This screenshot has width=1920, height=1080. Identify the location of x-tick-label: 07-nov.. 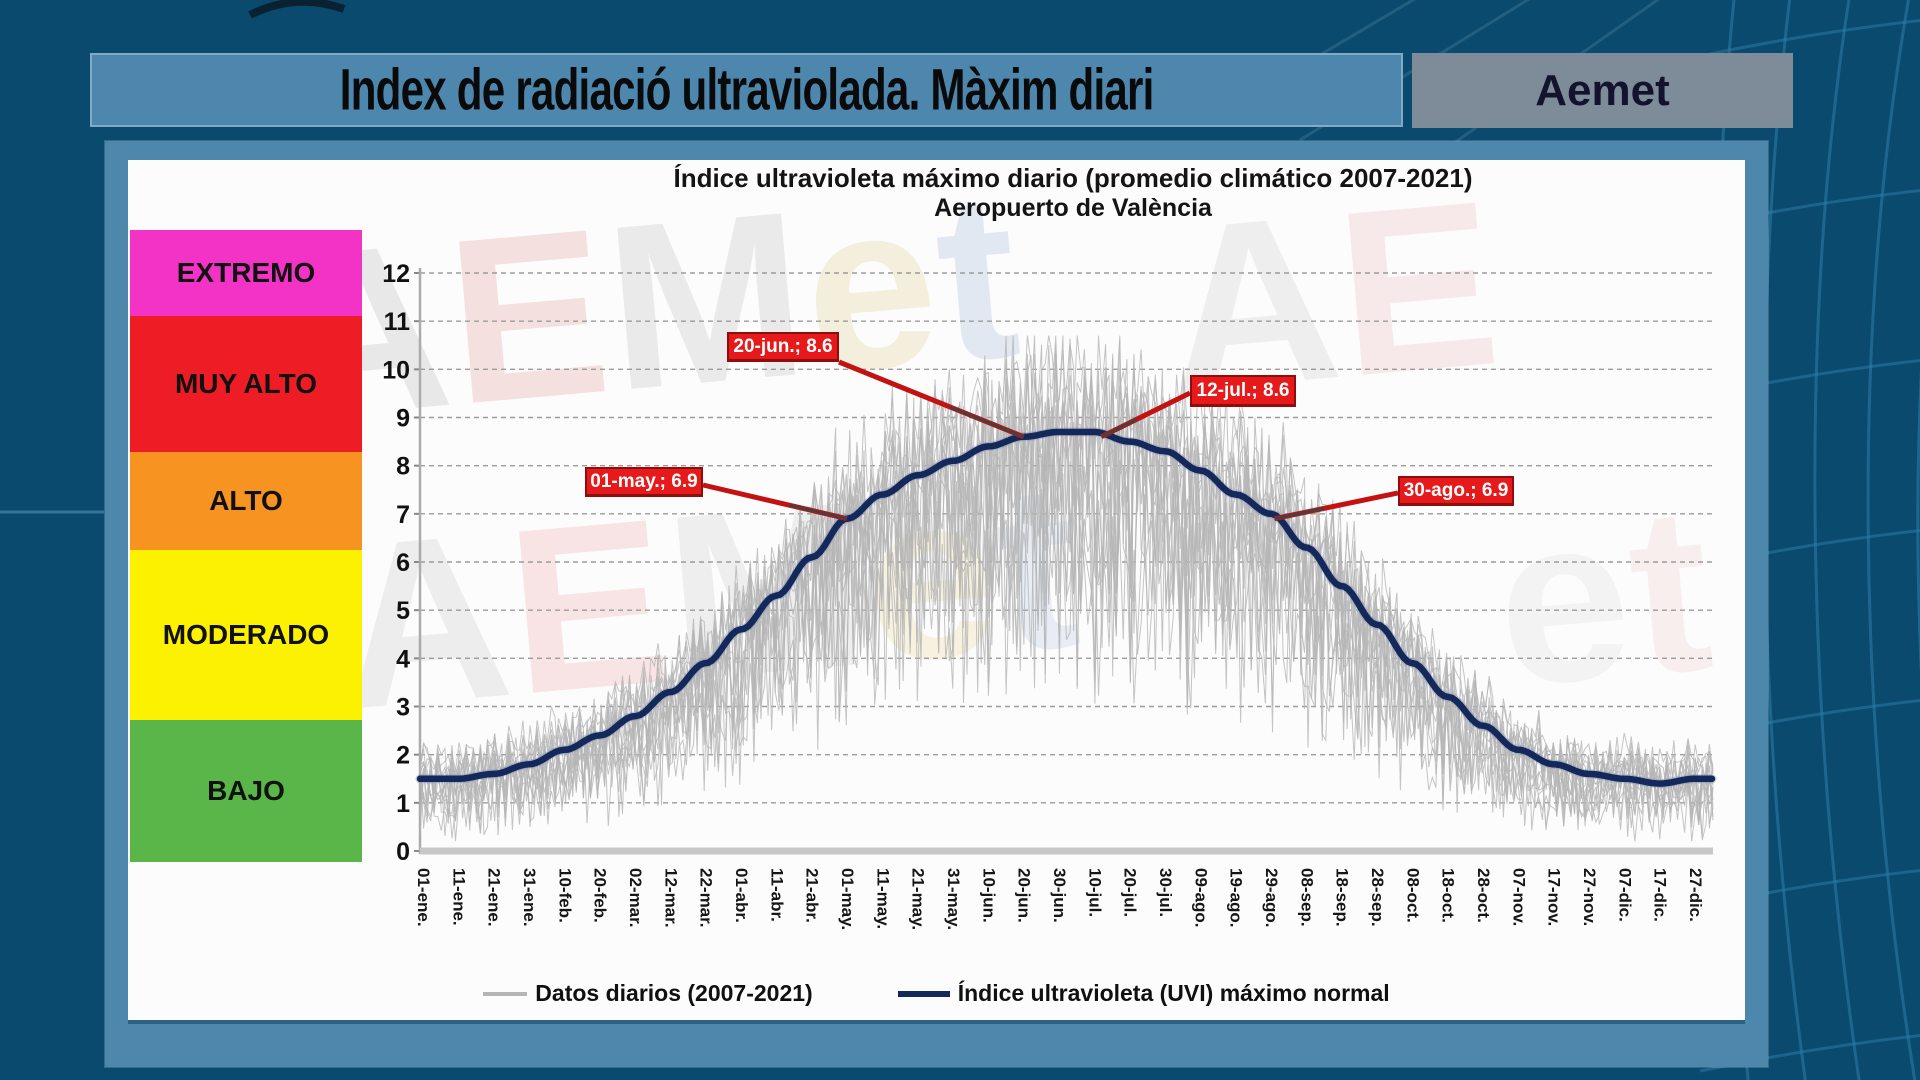
(1518, 897).